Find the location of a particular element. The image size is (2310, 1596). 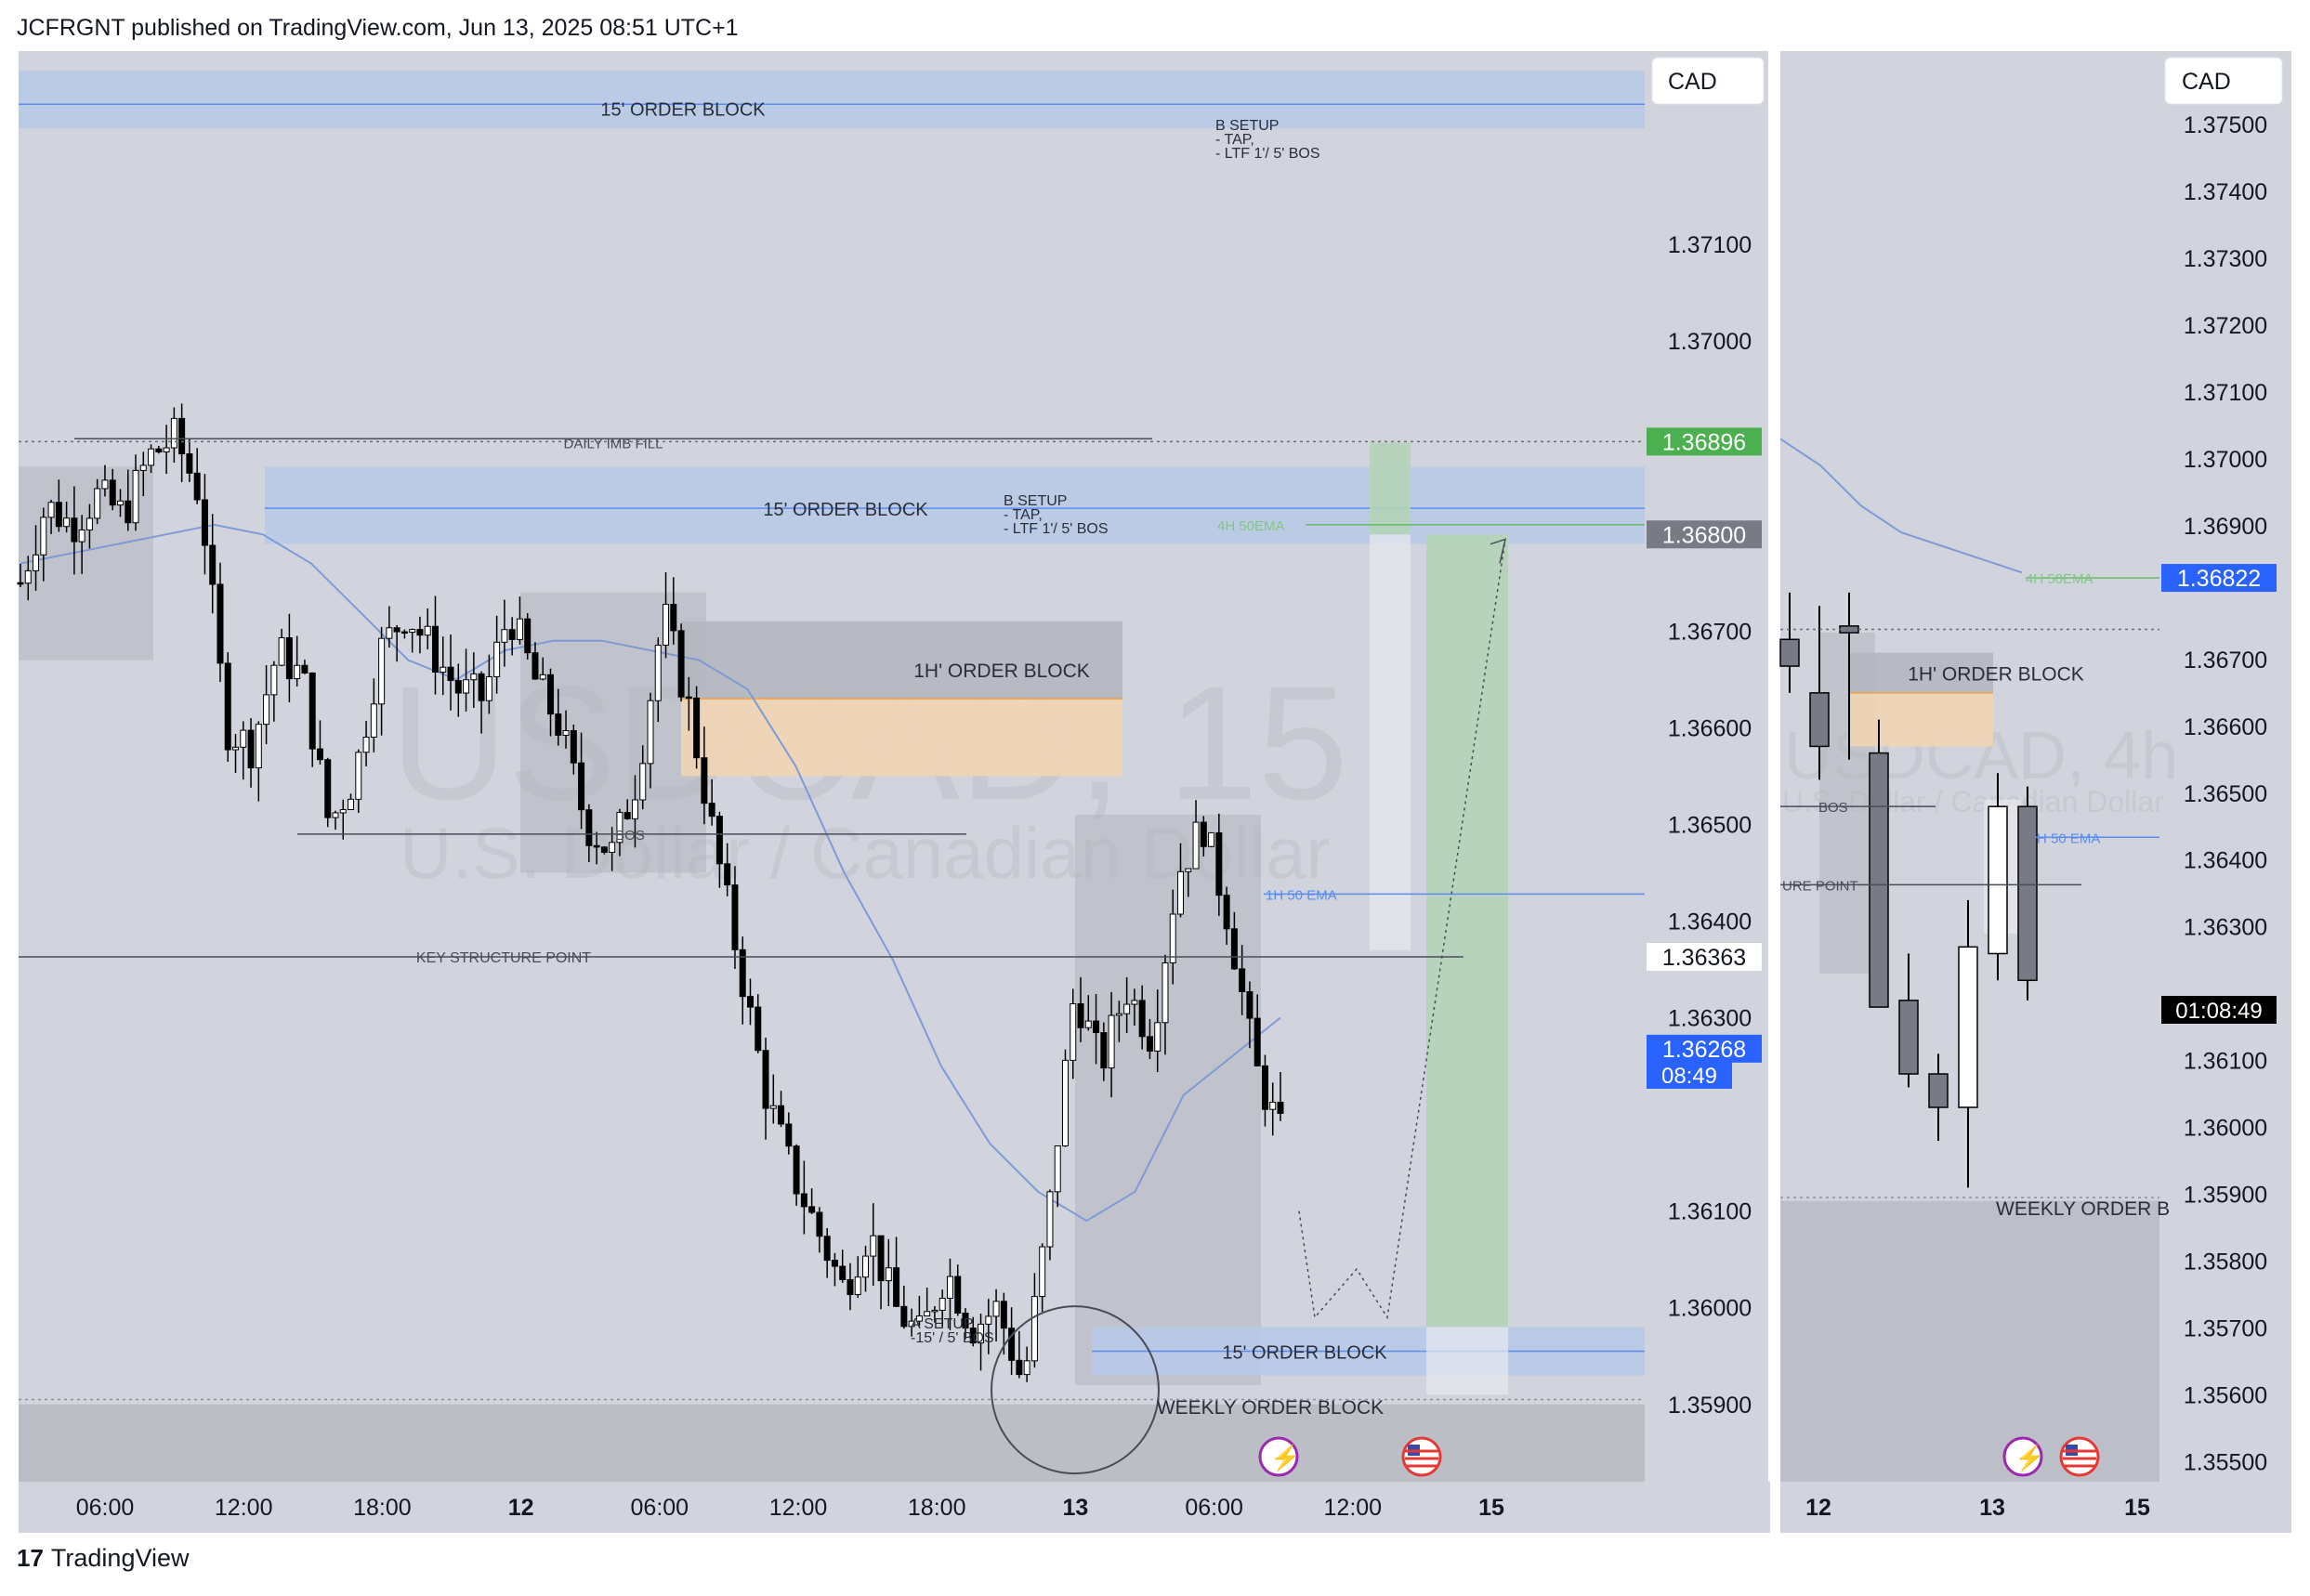

weekly-ob-label: WEEKLY ORDER B is located at coordinates (2083, 1209).